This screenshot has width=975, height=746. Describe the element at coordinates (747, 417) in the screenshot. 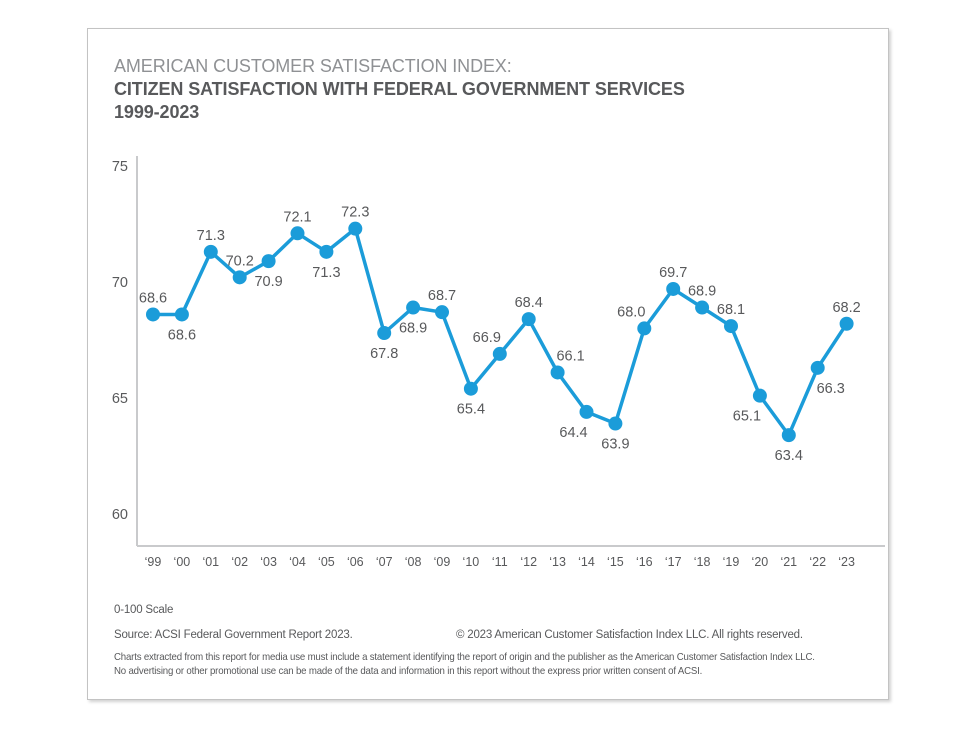

I see `data-point-label: 65.1` at that location.